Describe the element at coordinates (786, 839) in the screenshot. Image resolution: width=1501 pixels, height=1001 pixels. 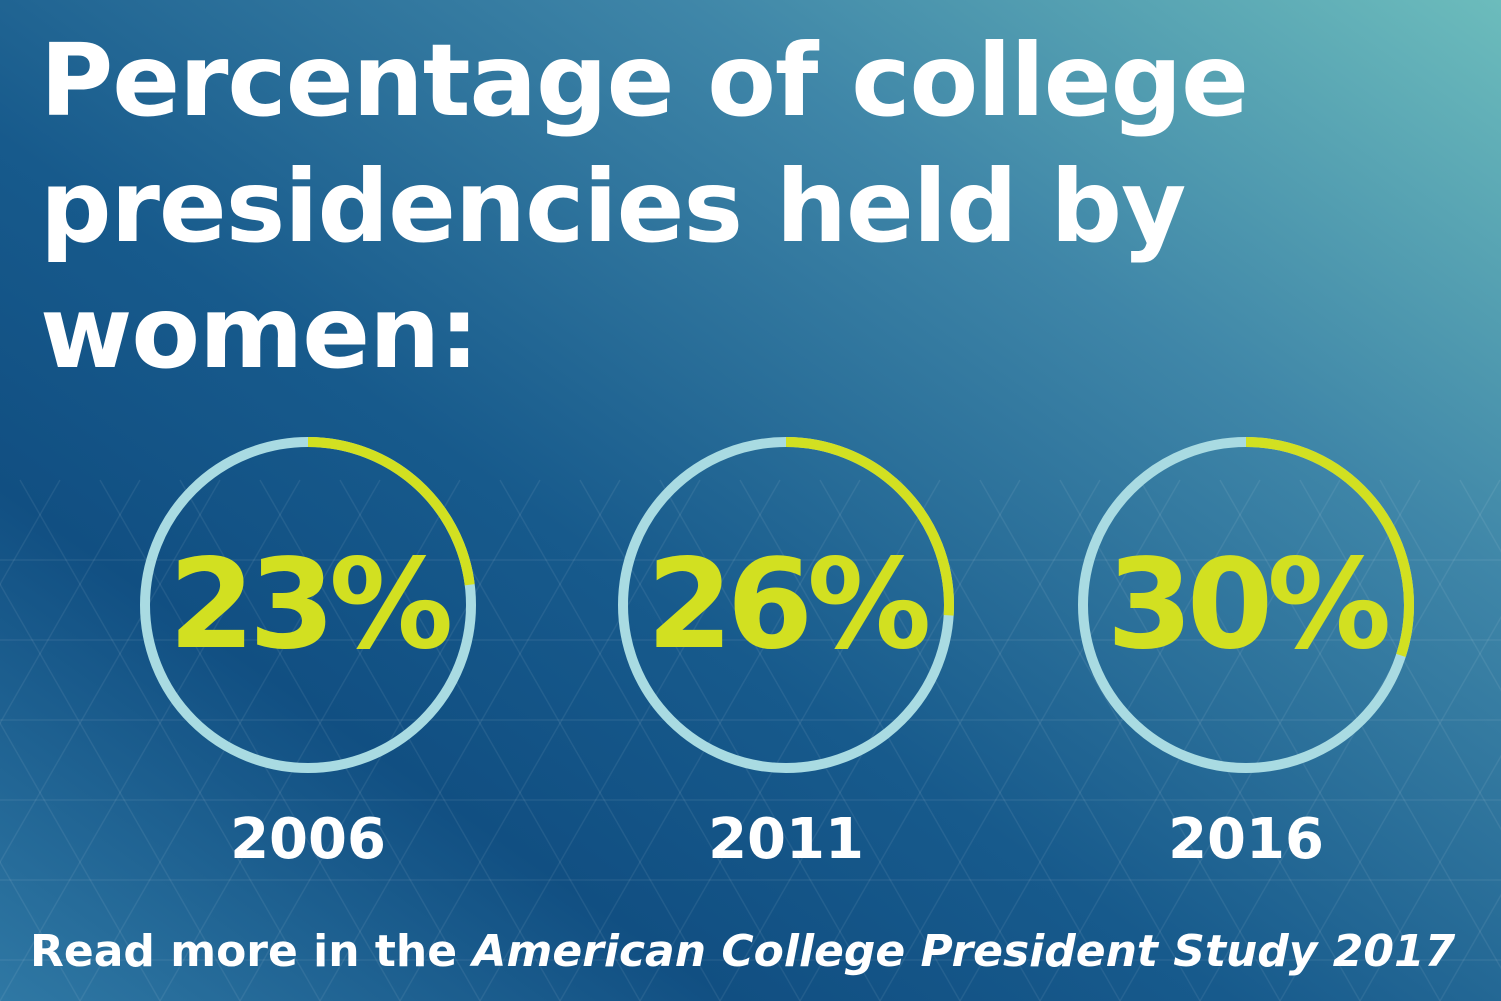
I see `year-label-2011: 2011` at that location.